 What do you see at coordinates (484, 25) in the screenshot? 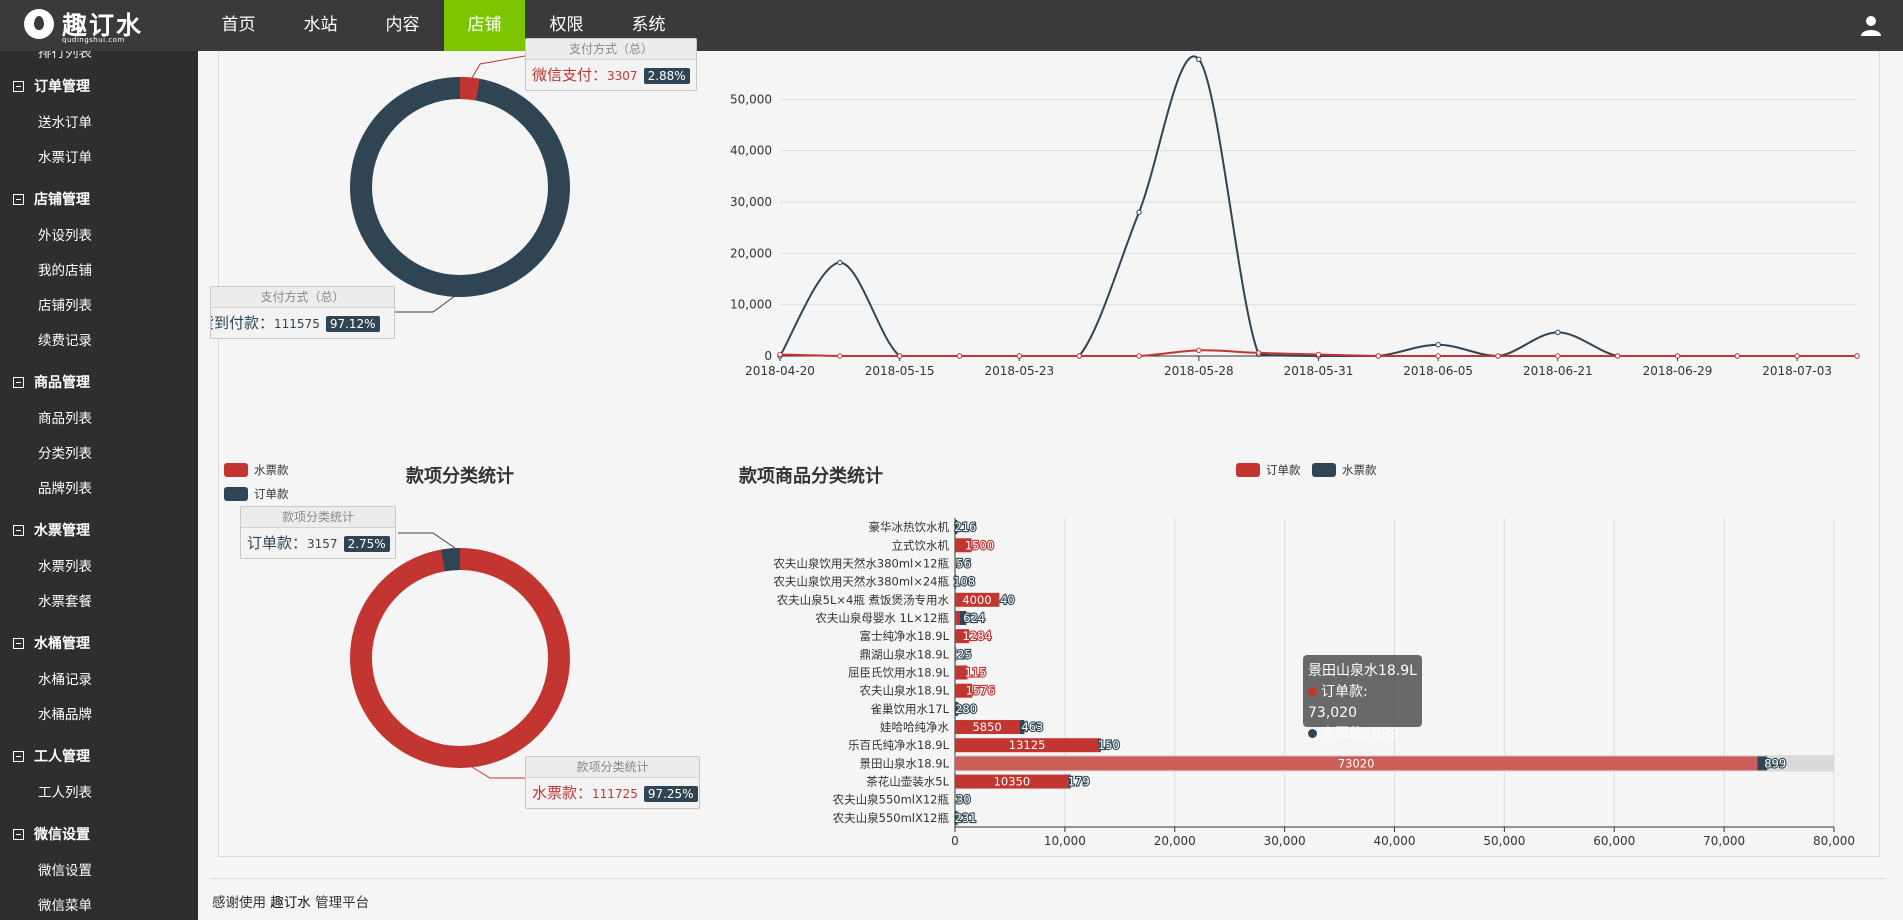
I see `nav-item-shop: 店铺` at bounding box center [484, 25].